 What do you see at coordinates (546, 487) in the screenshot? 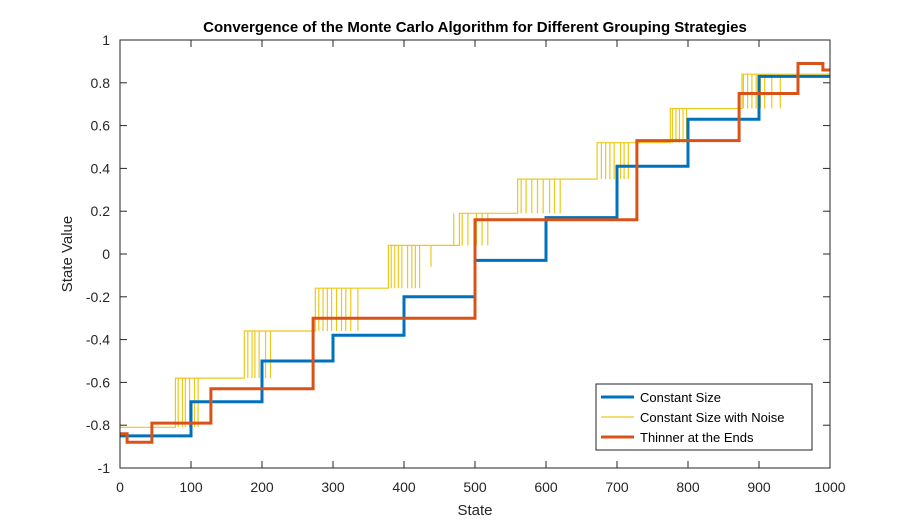
I see `x-tick-label: 600` at bounding box center [546, 487].